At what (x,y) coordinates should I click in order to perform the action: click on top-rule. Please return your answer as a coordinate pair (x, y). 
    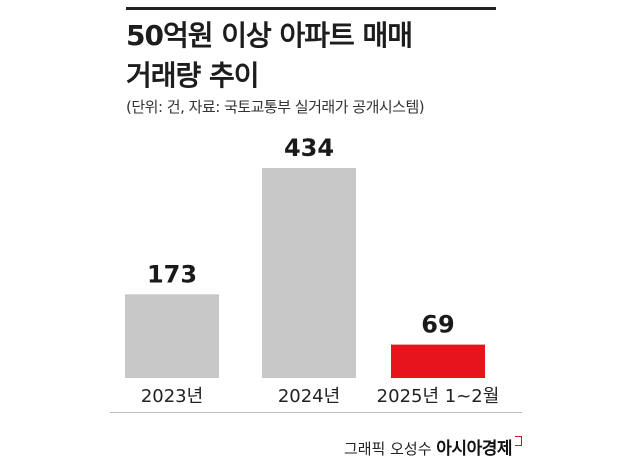
    Looking at the image, I should click on (311, 8).